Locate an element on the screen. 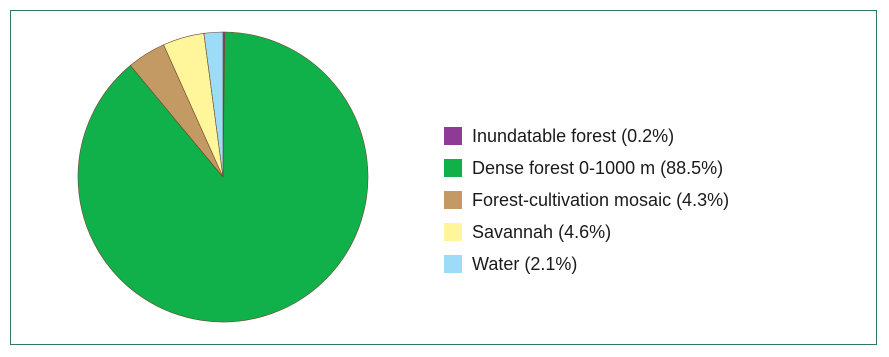  pie-slice-water is located at coordinates (213, 104).